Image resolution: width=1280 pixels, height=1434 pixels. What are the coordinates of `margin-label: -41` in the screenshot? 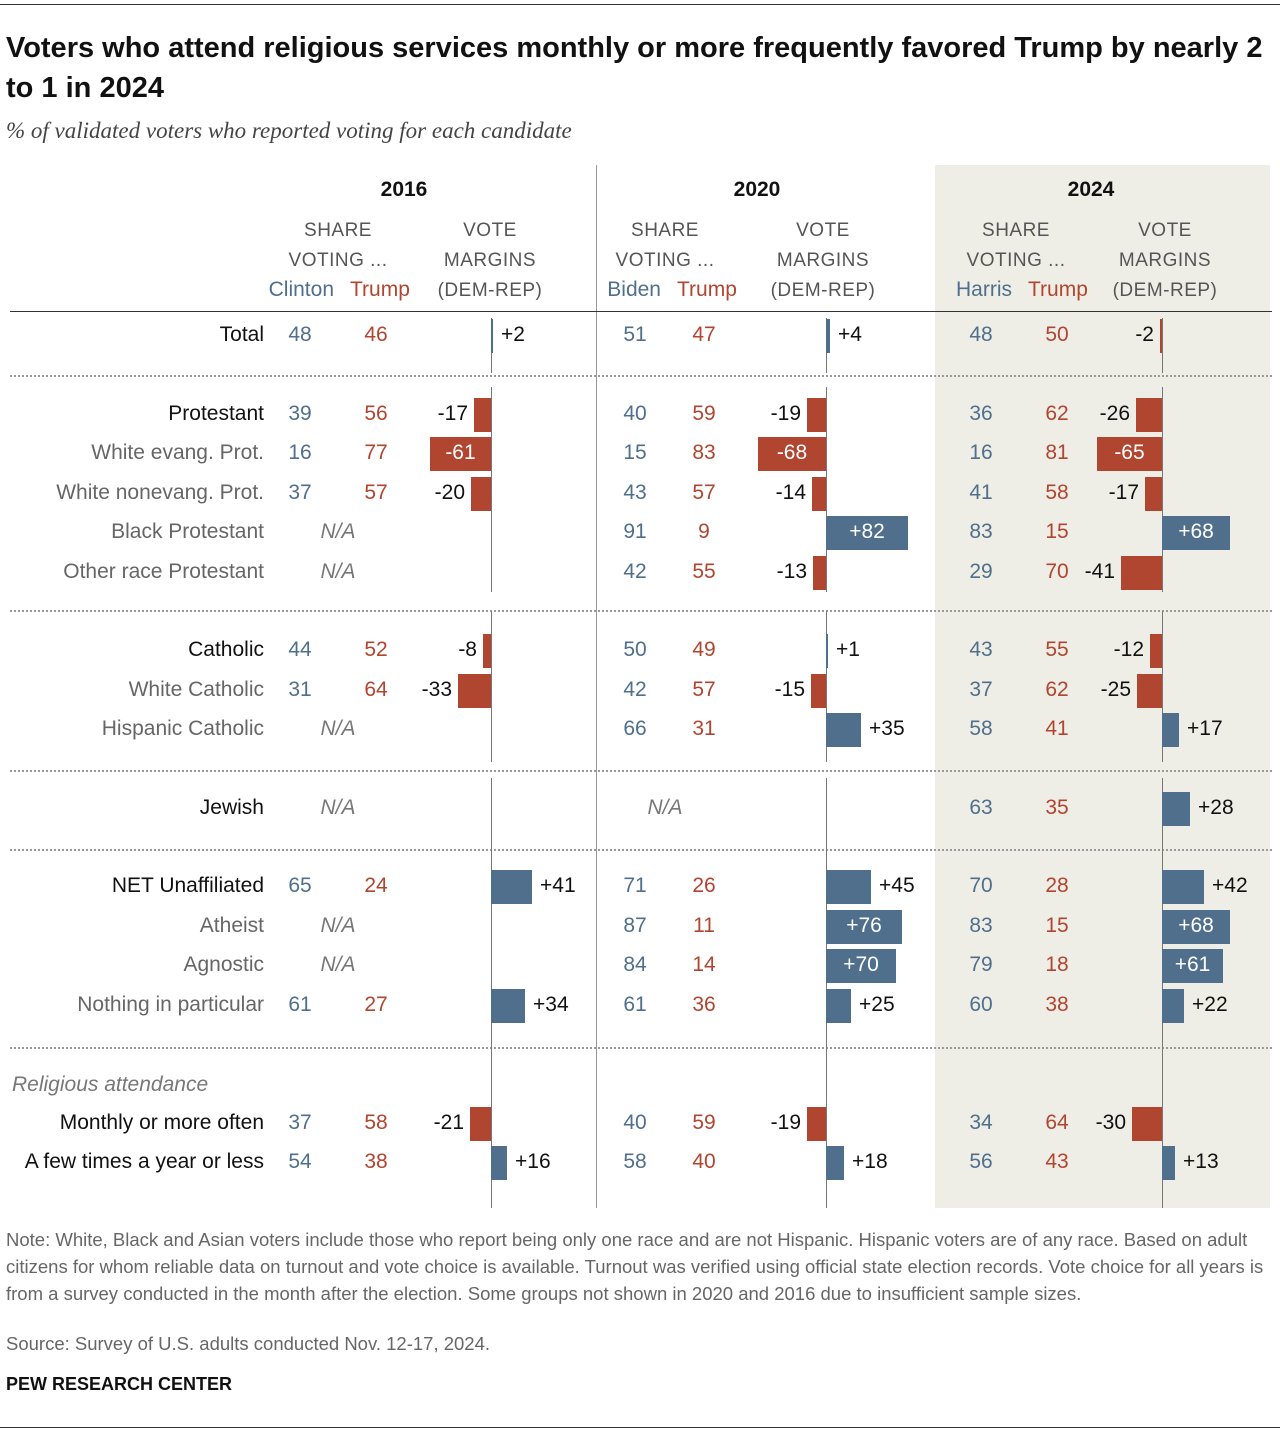 It's located at (1099, 571).